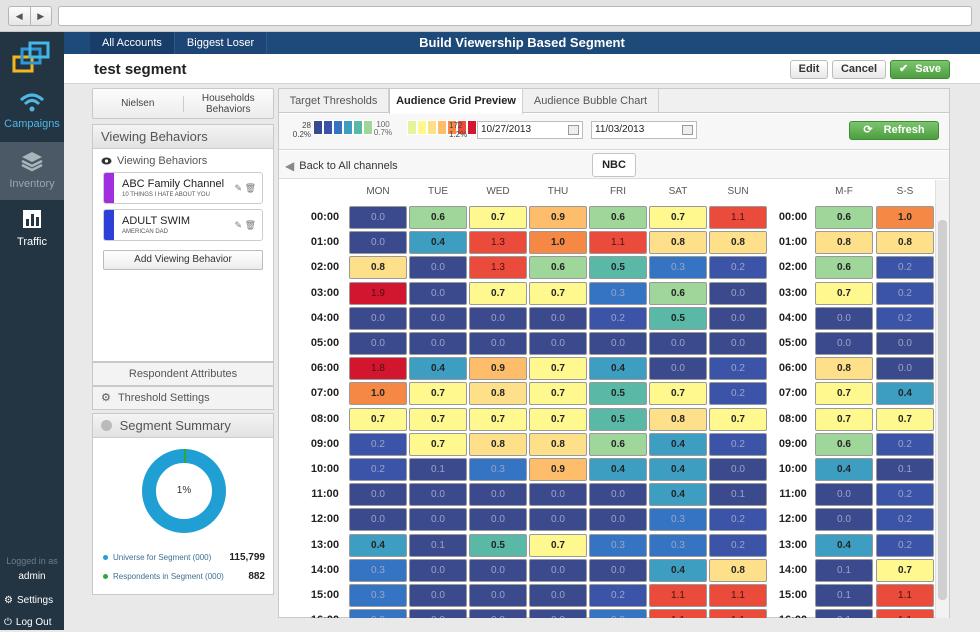 The image size is (980, 632). Describe the element at coordinates (228, 103) in the screenshot. I see `source-households: Households Behaviors` at that location.